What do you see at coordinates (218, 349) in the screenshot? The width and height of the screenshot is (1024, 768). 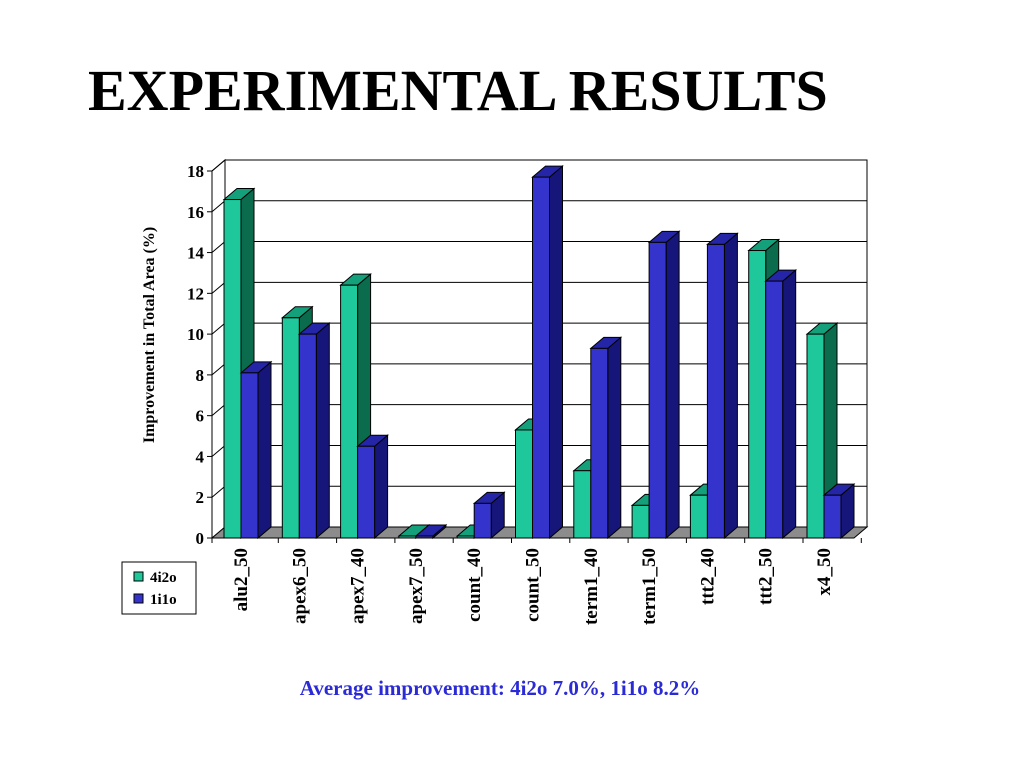 I see `chart-side-wall` at bounding box center [218, 349].